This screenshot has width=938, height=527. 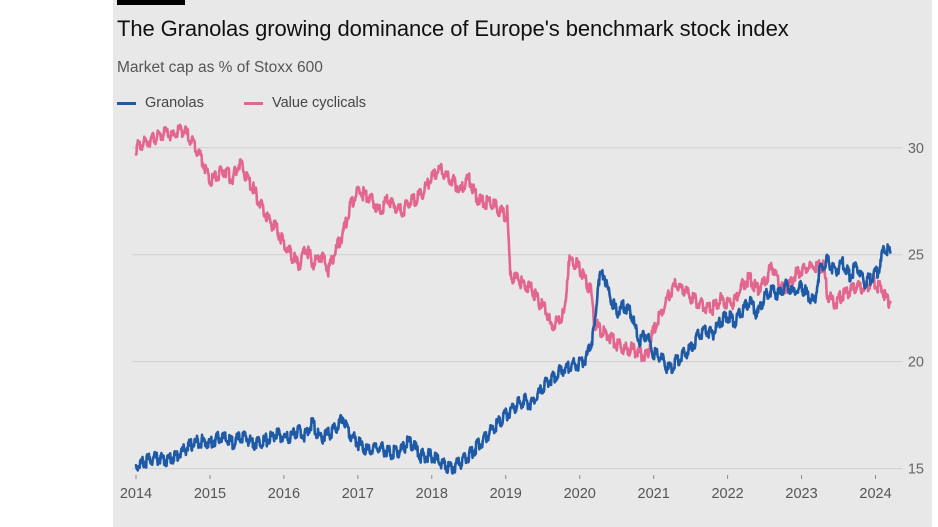 I want to click on x-tick-label: 2018, so click(x=432, y=494).